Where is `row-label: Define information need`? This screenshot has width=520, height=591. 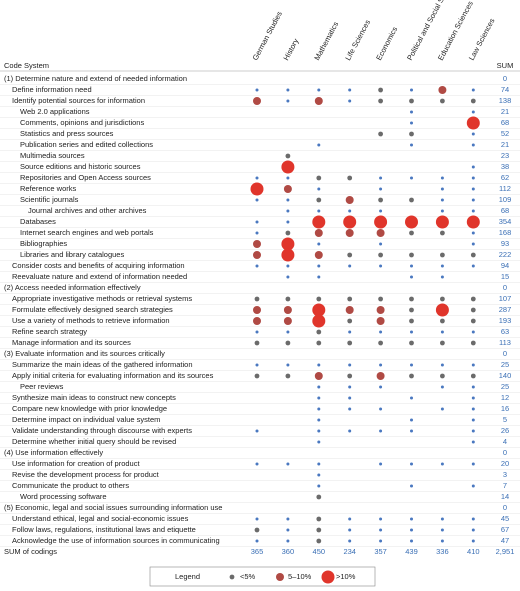
row-label: Define information need is located at coordinates (52, 89).